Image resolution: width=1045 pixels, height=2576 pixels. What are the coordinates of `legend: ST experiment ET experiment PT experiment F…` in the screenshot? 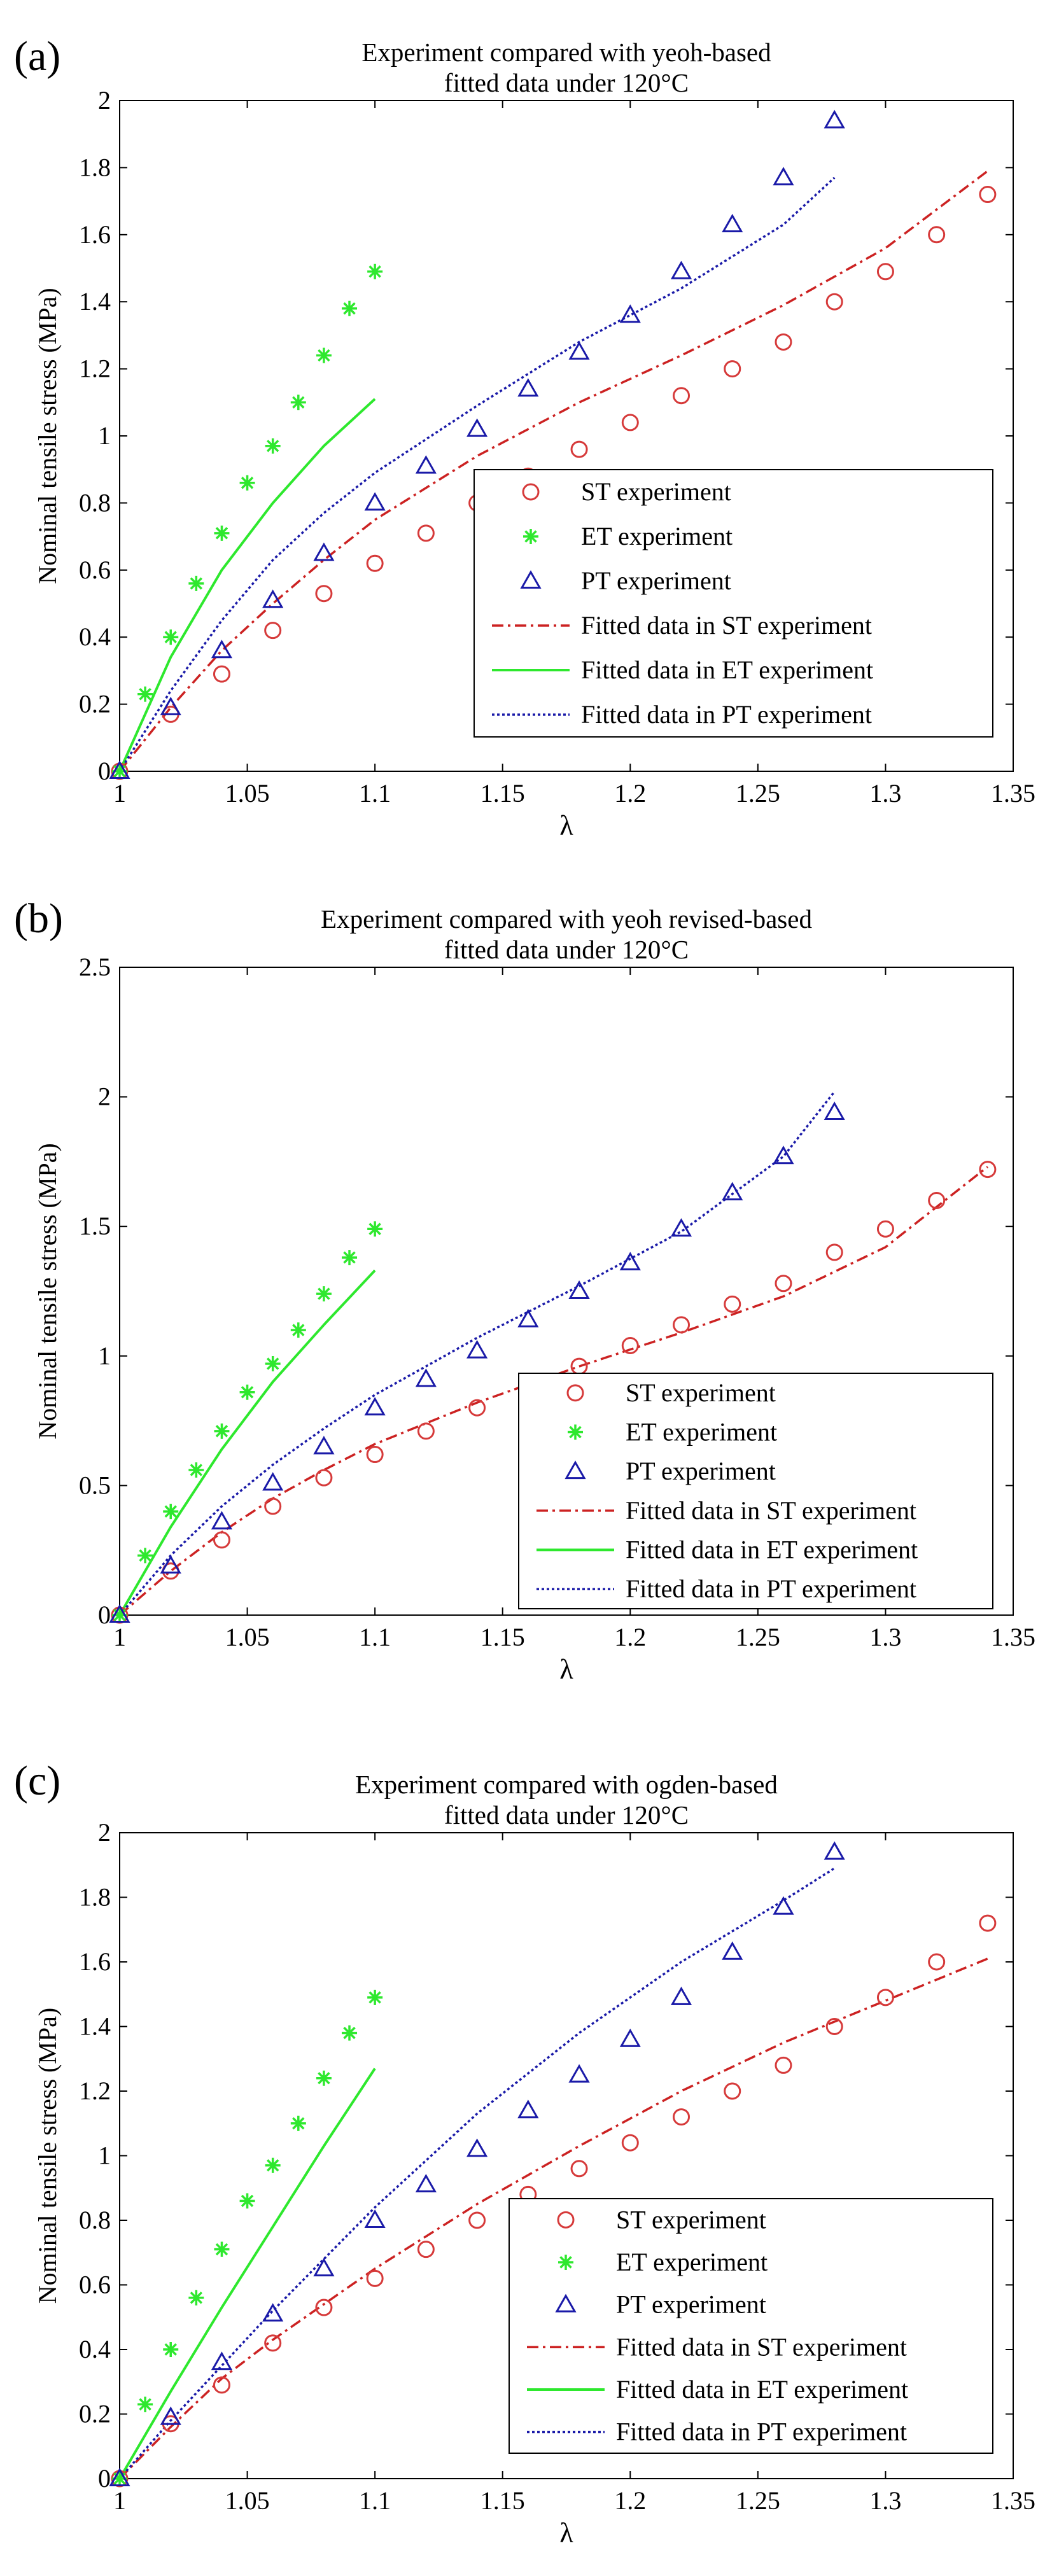 It's located at (755, 1491).